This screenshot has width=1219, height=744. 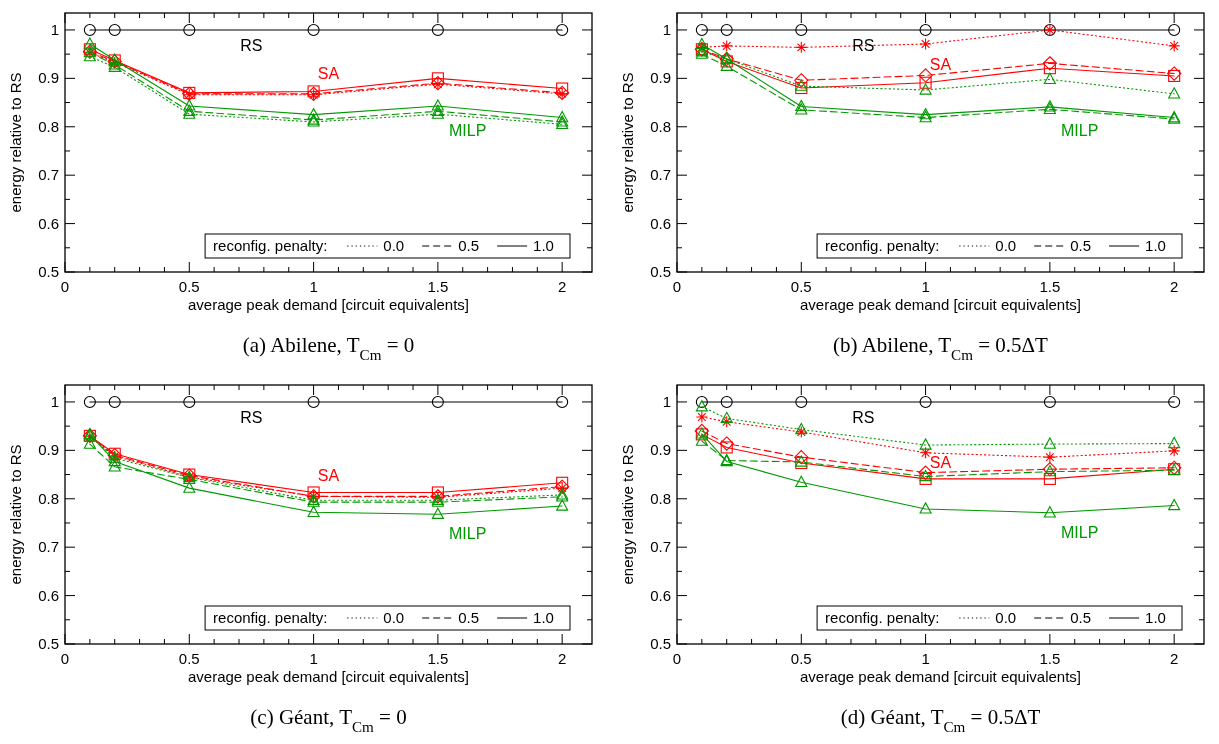 What do you see at coordinates (328, 348) in the screenshot?
I see `text: (a) Abilene, T$_{Cm}$ = 0` at bounding box center [328, 348].